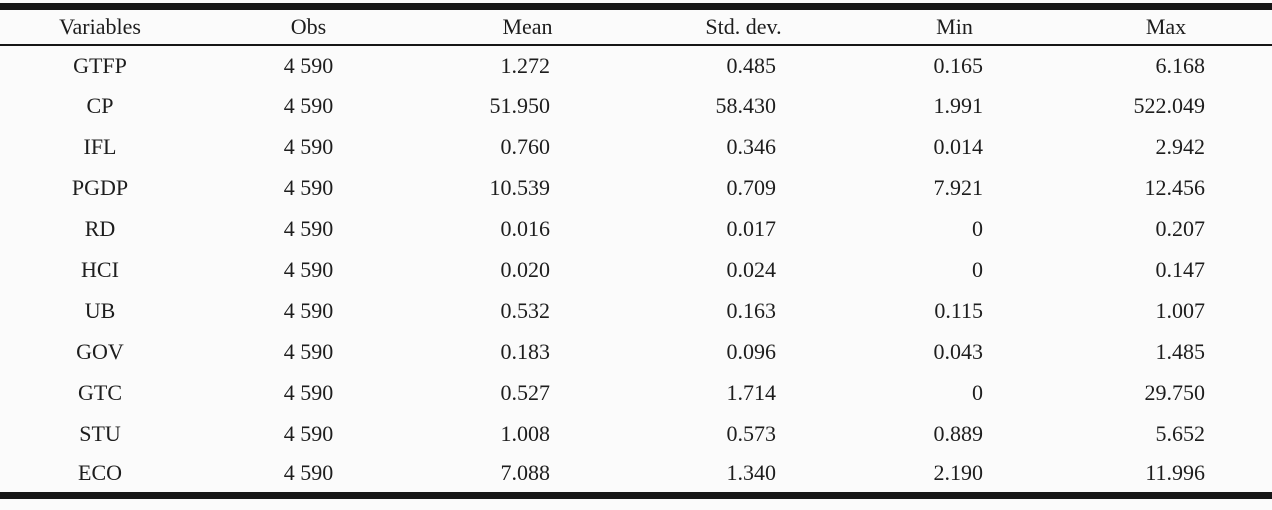 Image resolution: width=1272 pixels, height=510 pixels. I want to click on column-header-max: Max, so click(1166, 26).